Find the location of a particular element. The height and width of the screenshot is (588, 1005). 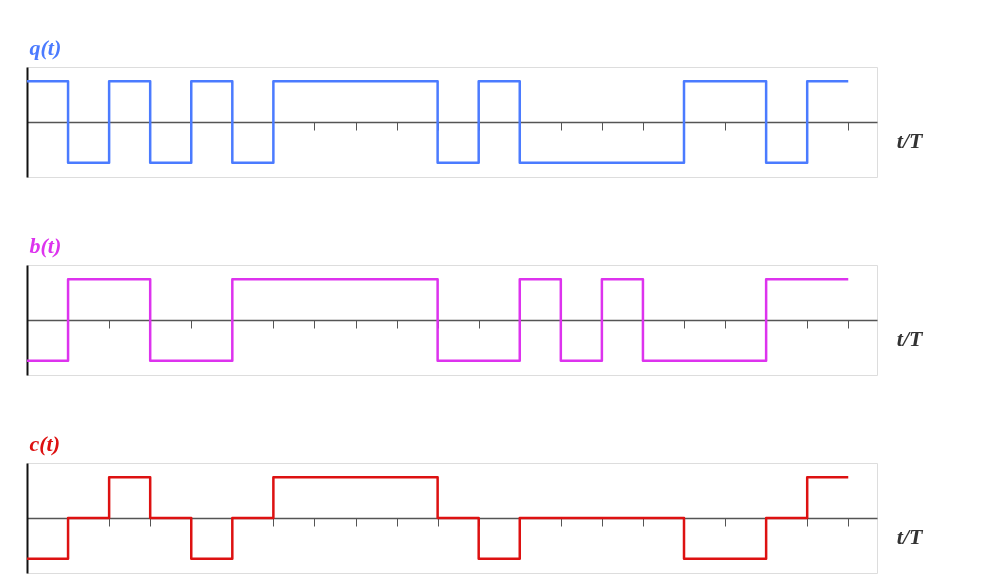

y-axis-title: b(t) is located at coordinates (45, 245).